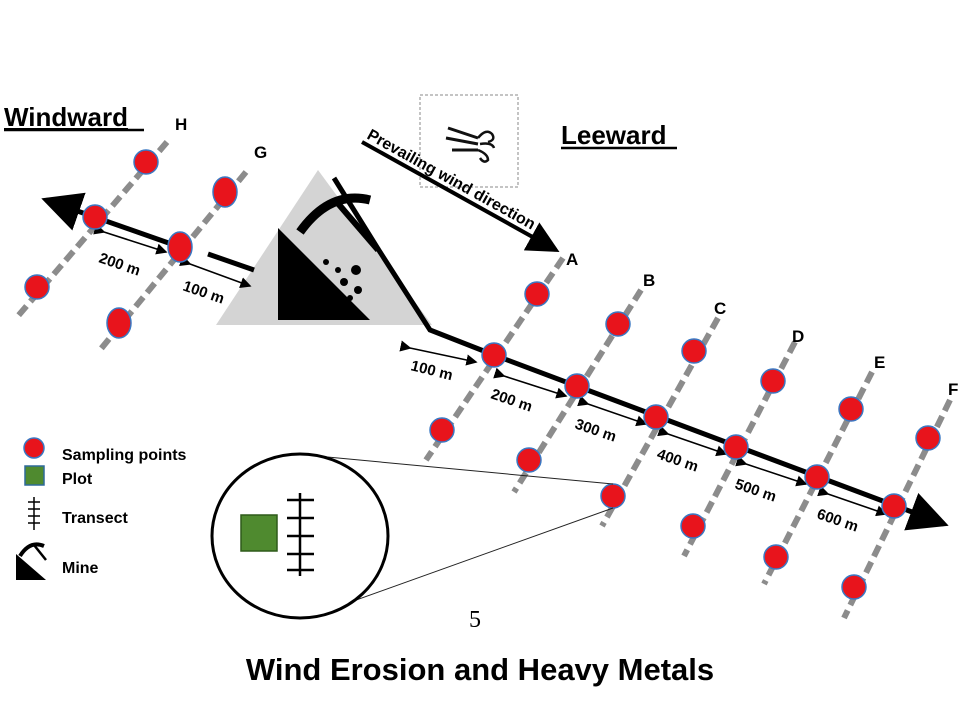 The image size is (960, 725). What do you see at coordinates (438, 353) in the screenshot?
I see `distance-arrow-l1` at bounding box center [438, 353].